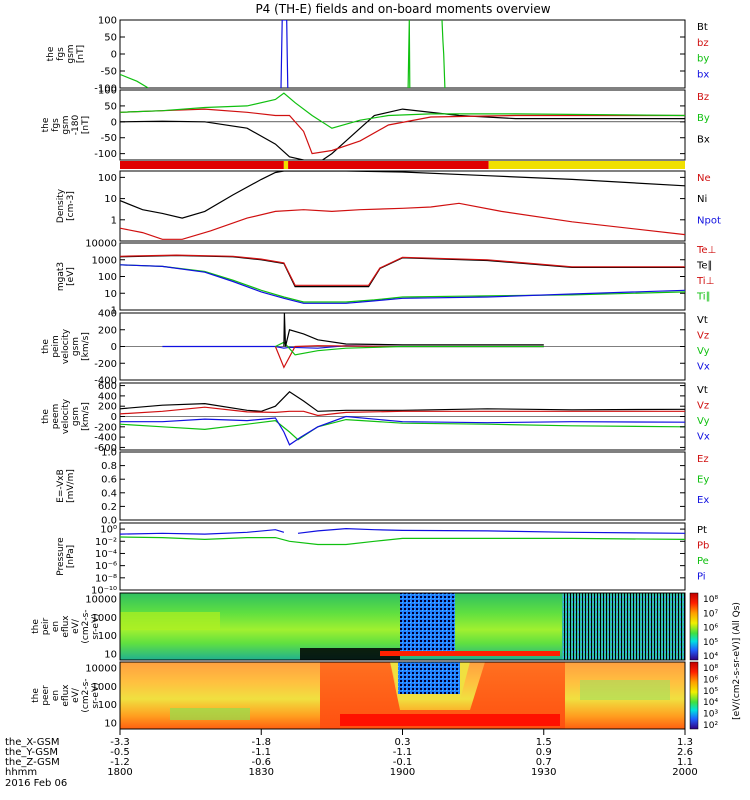 The width and height of the screenshot is (750, 800). What do you see at coordinates (120, 762) in the screenshot?
I see `time-axis-value: -1.2` at bounding box center [120, 762].